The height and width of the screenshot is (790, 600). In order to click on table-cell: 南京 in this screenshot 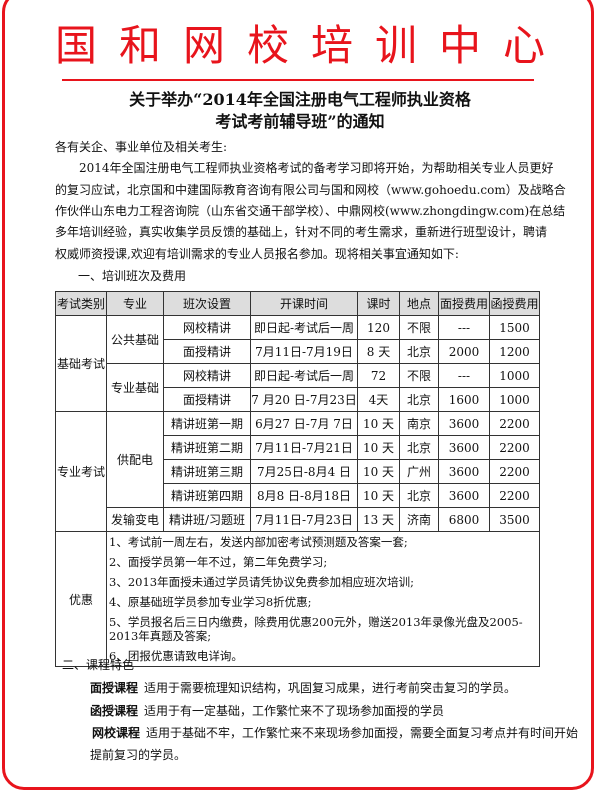, I will do `click(419, 423)`.